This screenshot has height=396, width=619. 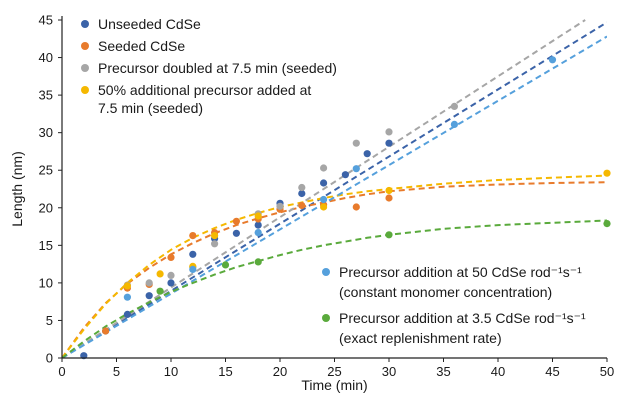 I want to click on x-tick-label: 15, so click(x=225, y=371).